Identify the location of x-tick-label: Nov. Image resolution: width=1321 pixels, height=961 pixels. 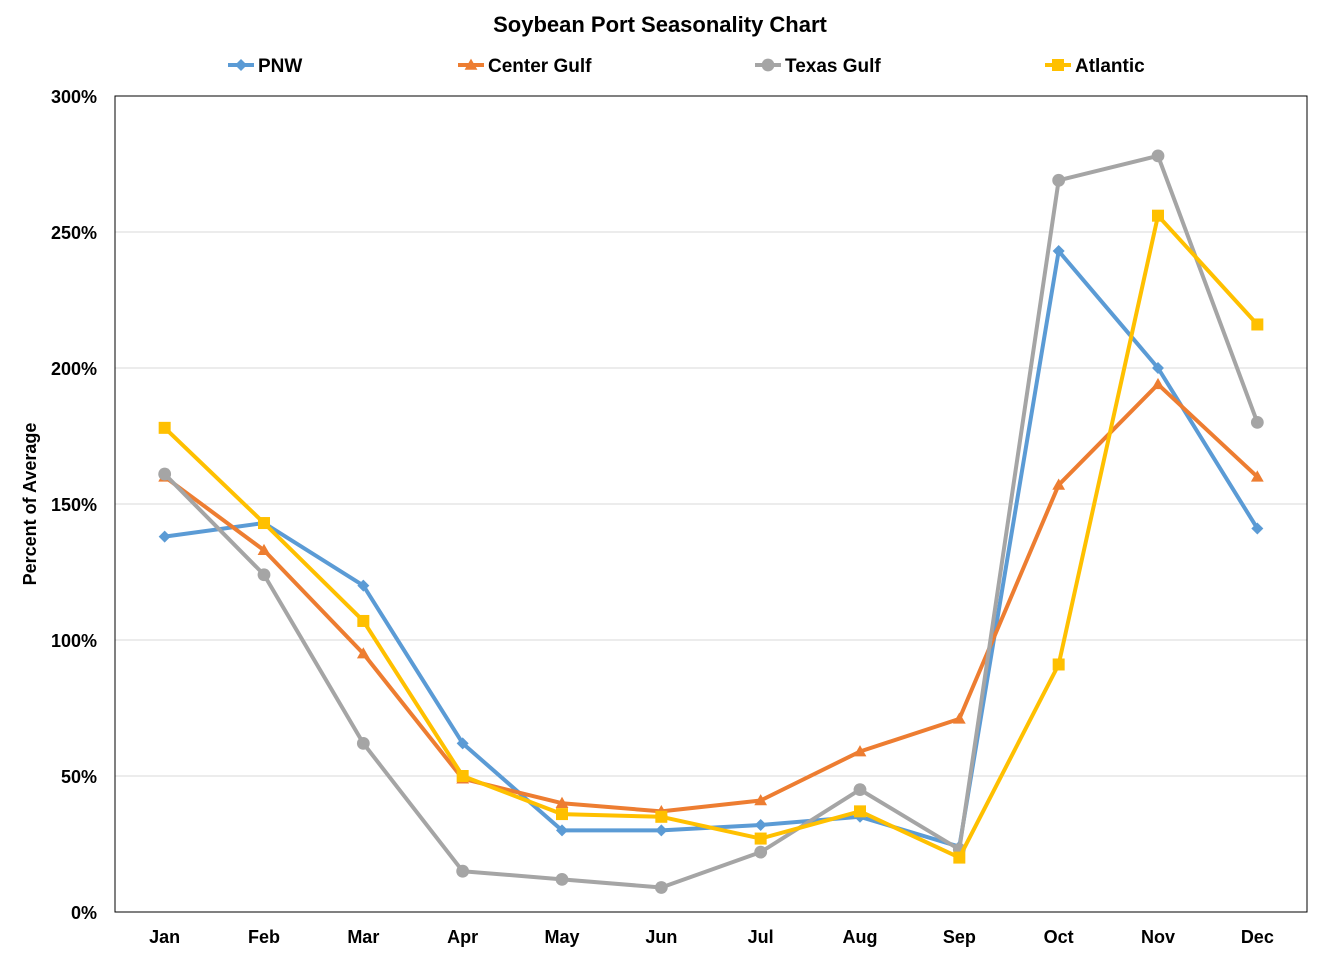
(1158, 937).